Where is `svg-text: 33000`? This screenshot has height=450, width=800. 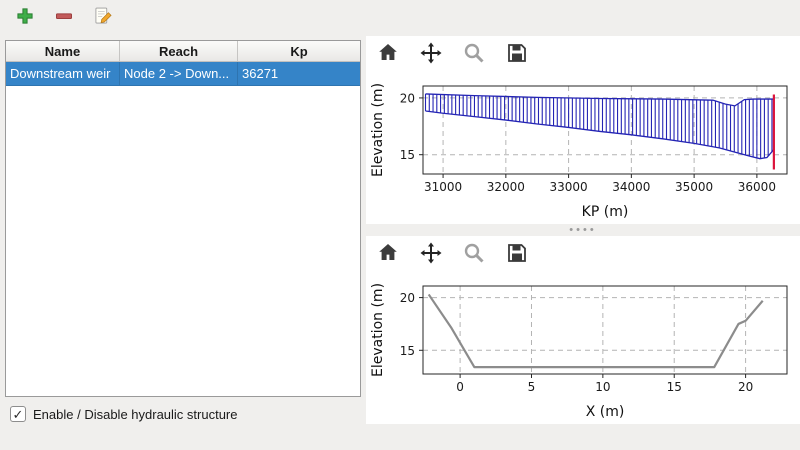
svg-text: 33000 is located at coordinates (569, 187).